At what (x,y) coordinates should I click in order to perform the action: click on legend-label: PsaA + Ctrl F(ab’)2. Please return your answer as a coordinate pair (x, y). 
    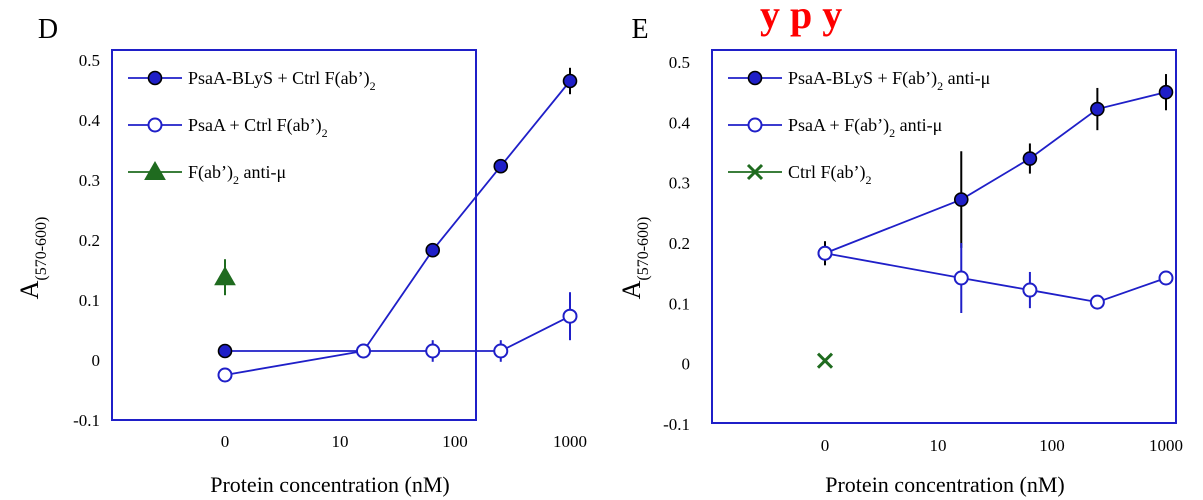
    Looking at the image, I should click on (258, 127).